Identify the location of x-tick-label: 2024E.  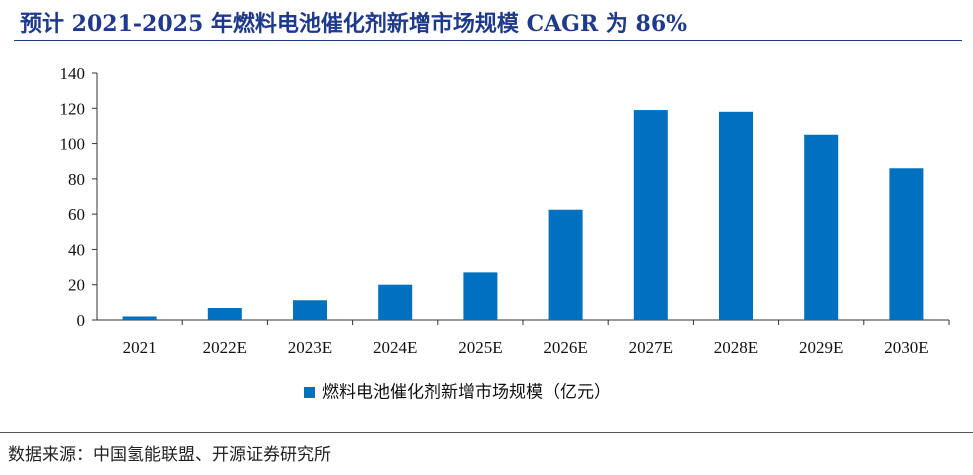
(395, 347).